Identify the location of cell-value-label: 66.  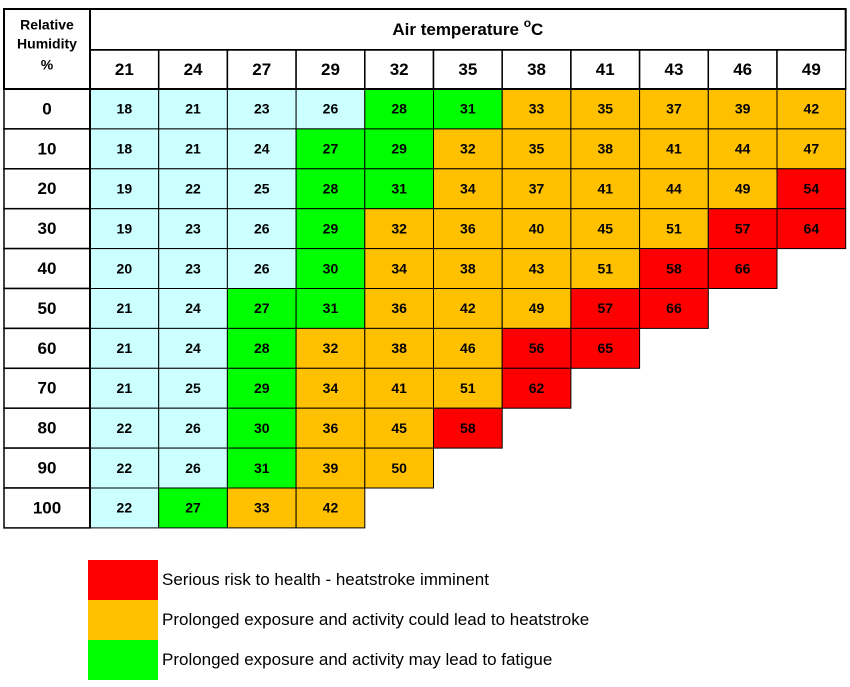
(743, 268).